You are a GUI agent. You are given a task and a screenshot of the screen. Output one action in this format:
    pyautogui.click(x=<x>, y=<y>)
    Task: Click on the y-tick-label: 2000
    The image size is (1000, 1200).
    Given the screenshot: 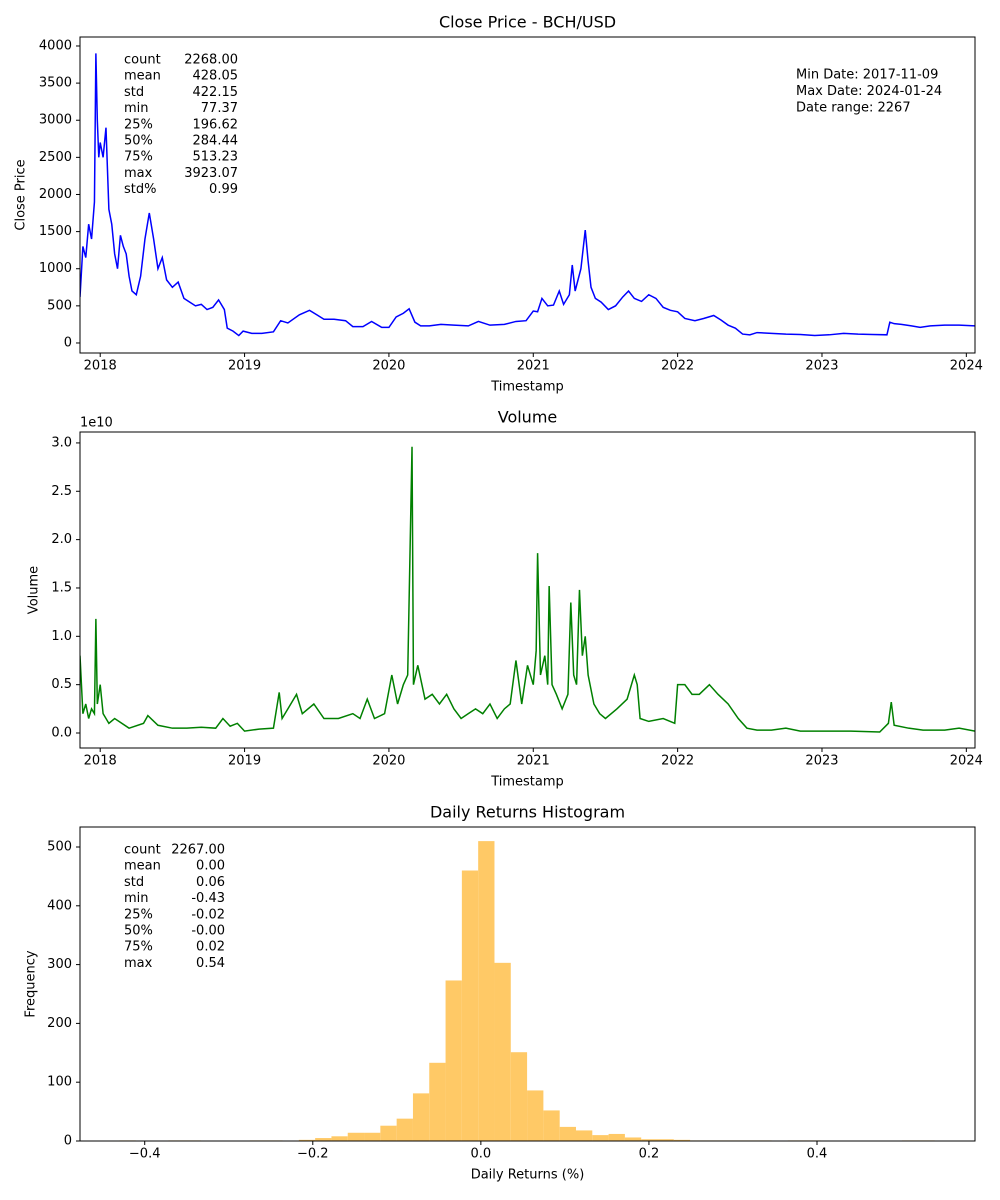 What is the action you would take?
    pyautogui.click(x=55, y=194)
    